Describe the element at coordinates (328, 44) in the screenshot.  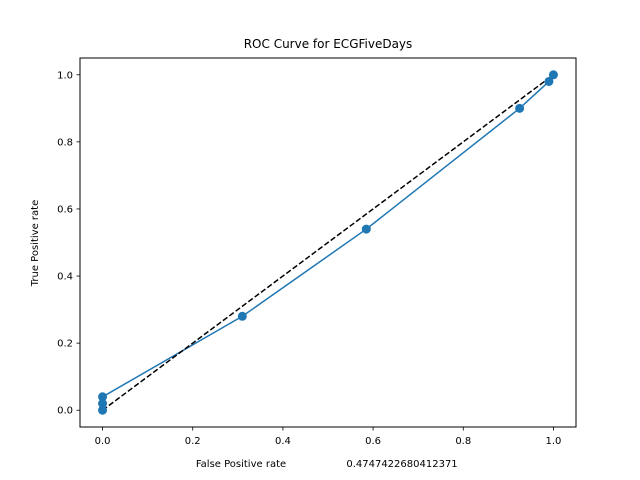
I see `chart-title: ROC Curve for ECGFiveDays` at that location.